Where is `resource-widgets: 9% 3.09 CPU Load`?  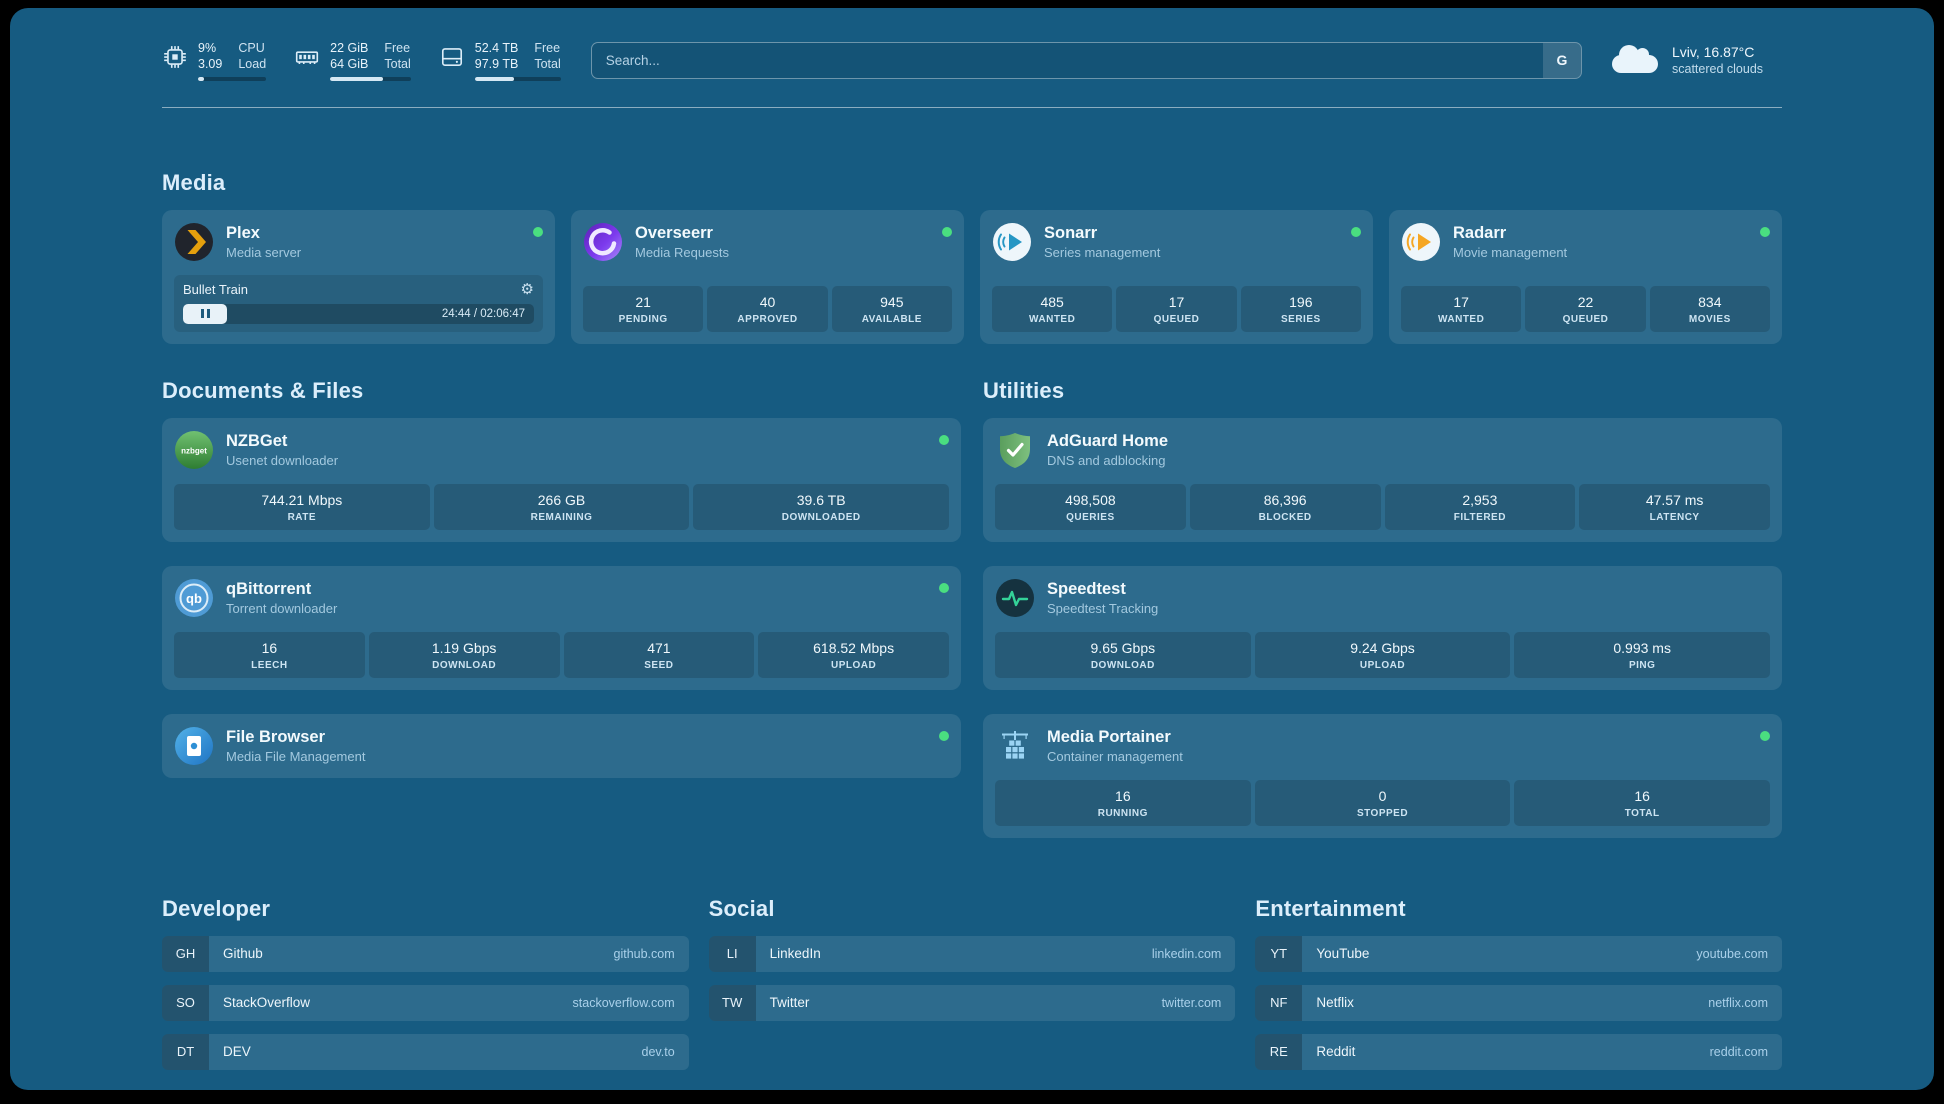 resource-widgets: 9% 3.09 CPU Load is located at coordinates (361, 60).